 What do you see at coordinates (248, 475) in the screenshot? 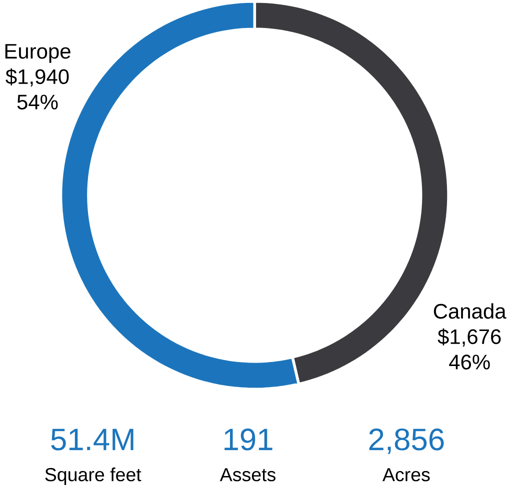
I see `text: Assets` at bounding box center [248, 475].